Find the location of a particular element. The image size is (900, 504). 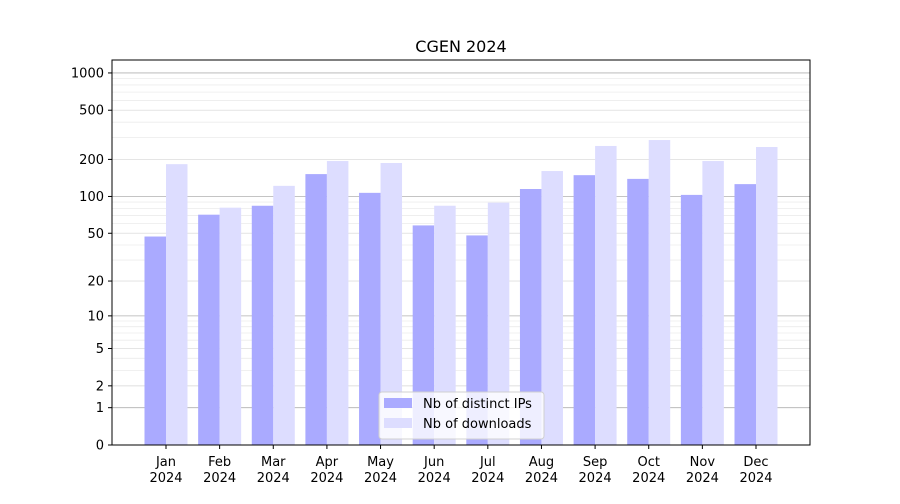

y-tick-label: 100 is located at coordinates (91, 197).